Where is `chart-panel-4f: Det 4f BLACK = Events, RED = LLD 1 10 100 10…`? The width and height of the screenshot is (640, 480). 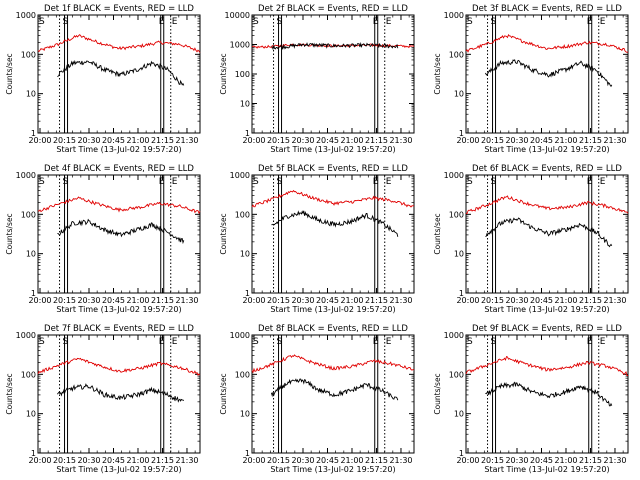 chart-panel-4f: Det 4f BLACK = Events, RED = LLD 1 10 100 10… is located at coordinates (103, 239).